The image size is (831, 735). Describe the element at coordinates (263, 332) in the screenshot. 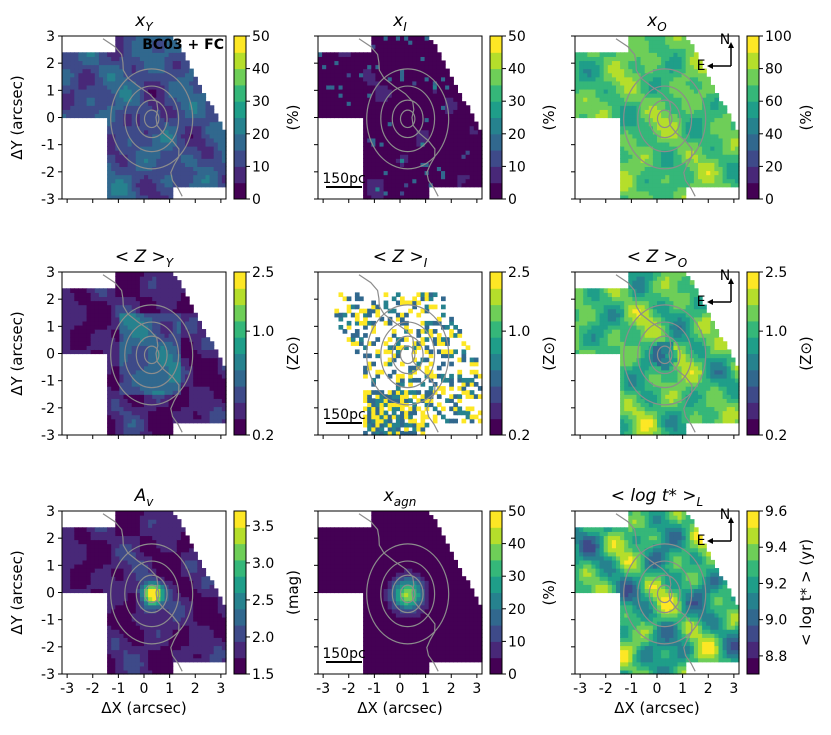

I see `colorbar-tick-label: 1.0` at that location.